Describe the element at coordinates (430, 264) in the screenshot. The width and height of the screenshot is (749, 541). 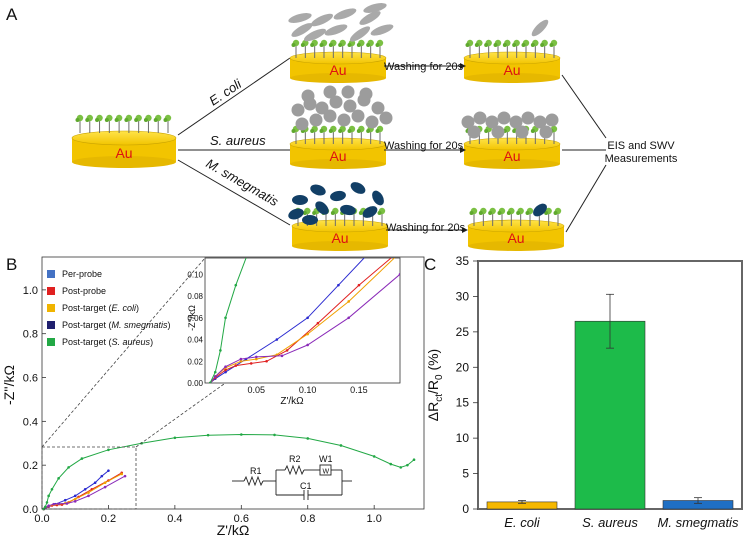
I see `panel-c-label: C` at that location.